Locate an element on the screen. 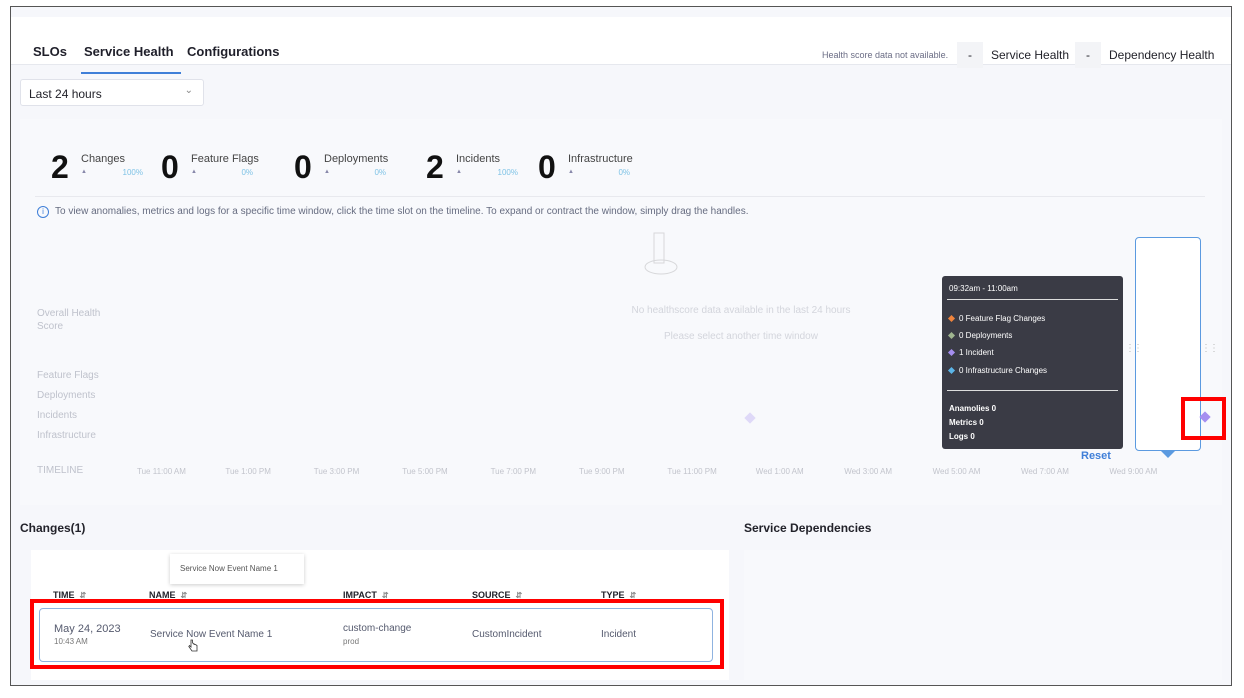  row-date: May 24, 2023 is located at coordinates (87, 629).